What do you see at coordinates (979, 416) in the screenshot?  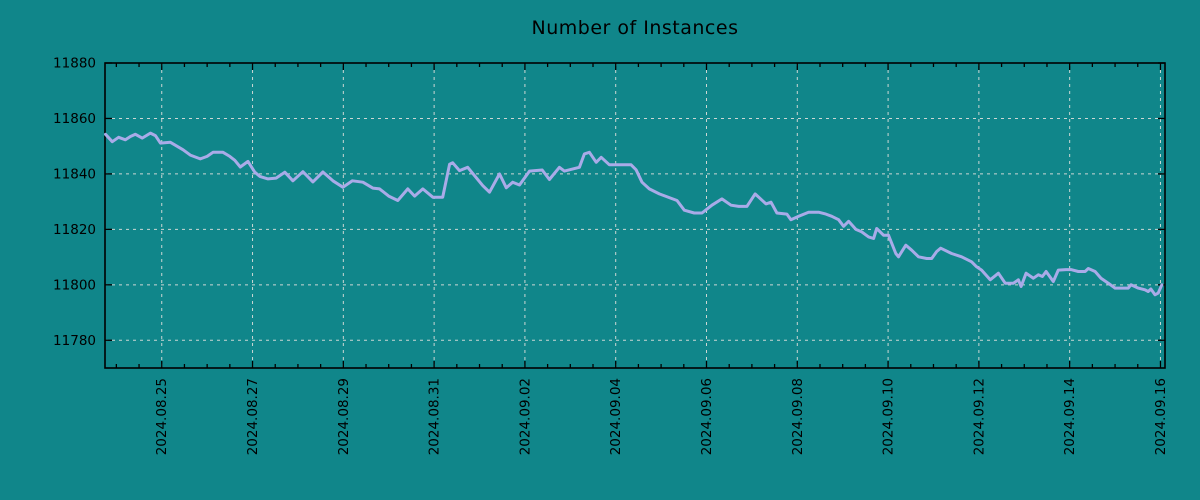 I see `x-tick-label: 2024.09.12` at bounding box center [979, 416].